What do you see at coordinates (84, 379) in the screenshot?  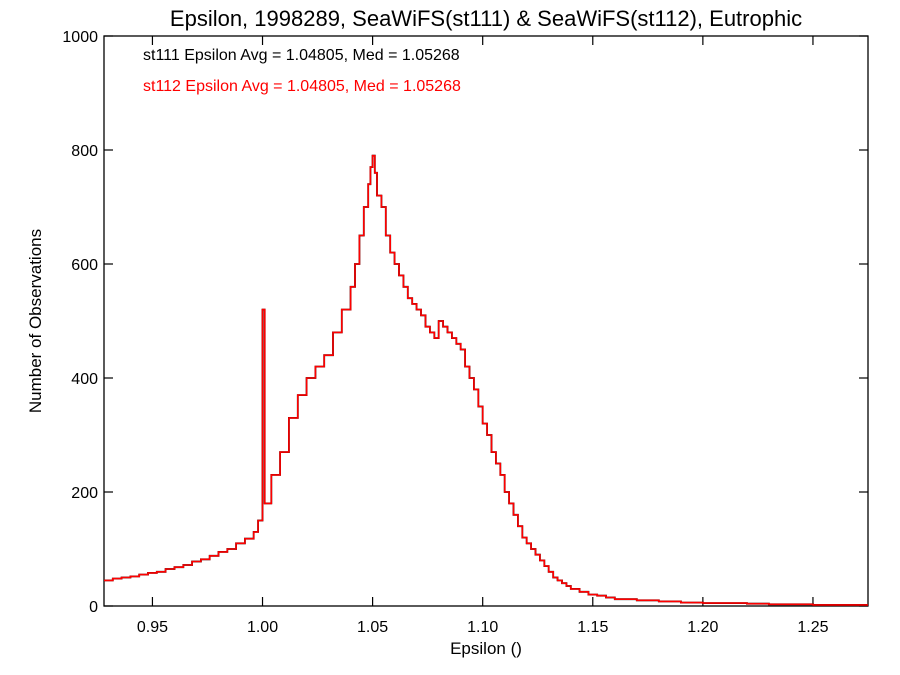 I see `y-tick-label: 400` at bounding box center [84, 379].